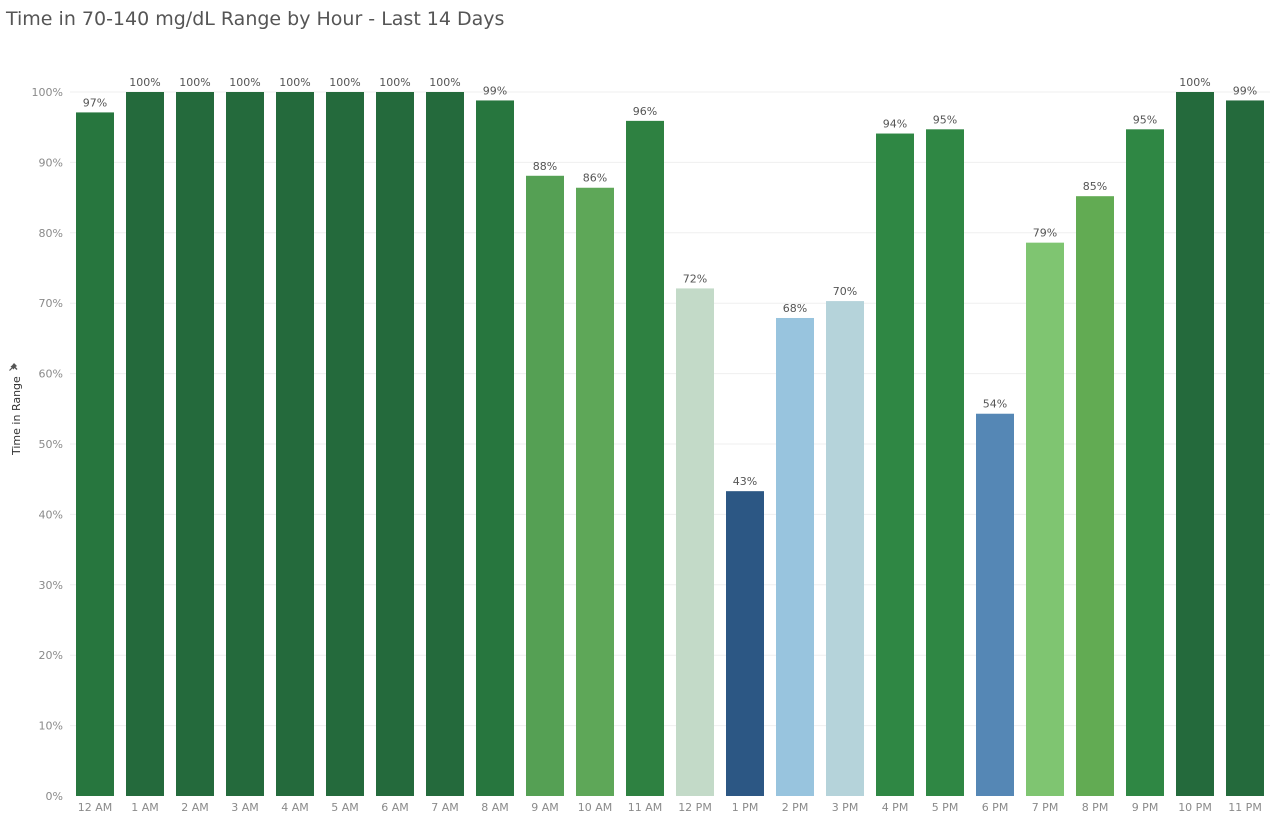 This screenshot has width=1270, height=816. I want to click on x-tick-label: 5 AM, so click(345, 807).